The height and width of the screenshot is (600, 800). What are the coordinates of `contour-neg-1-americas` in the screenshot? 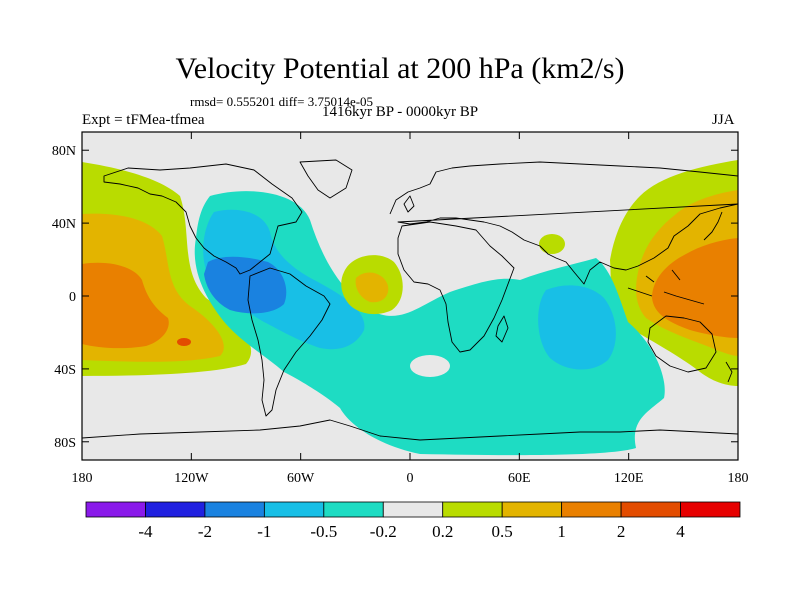 It's located at (245, 285).